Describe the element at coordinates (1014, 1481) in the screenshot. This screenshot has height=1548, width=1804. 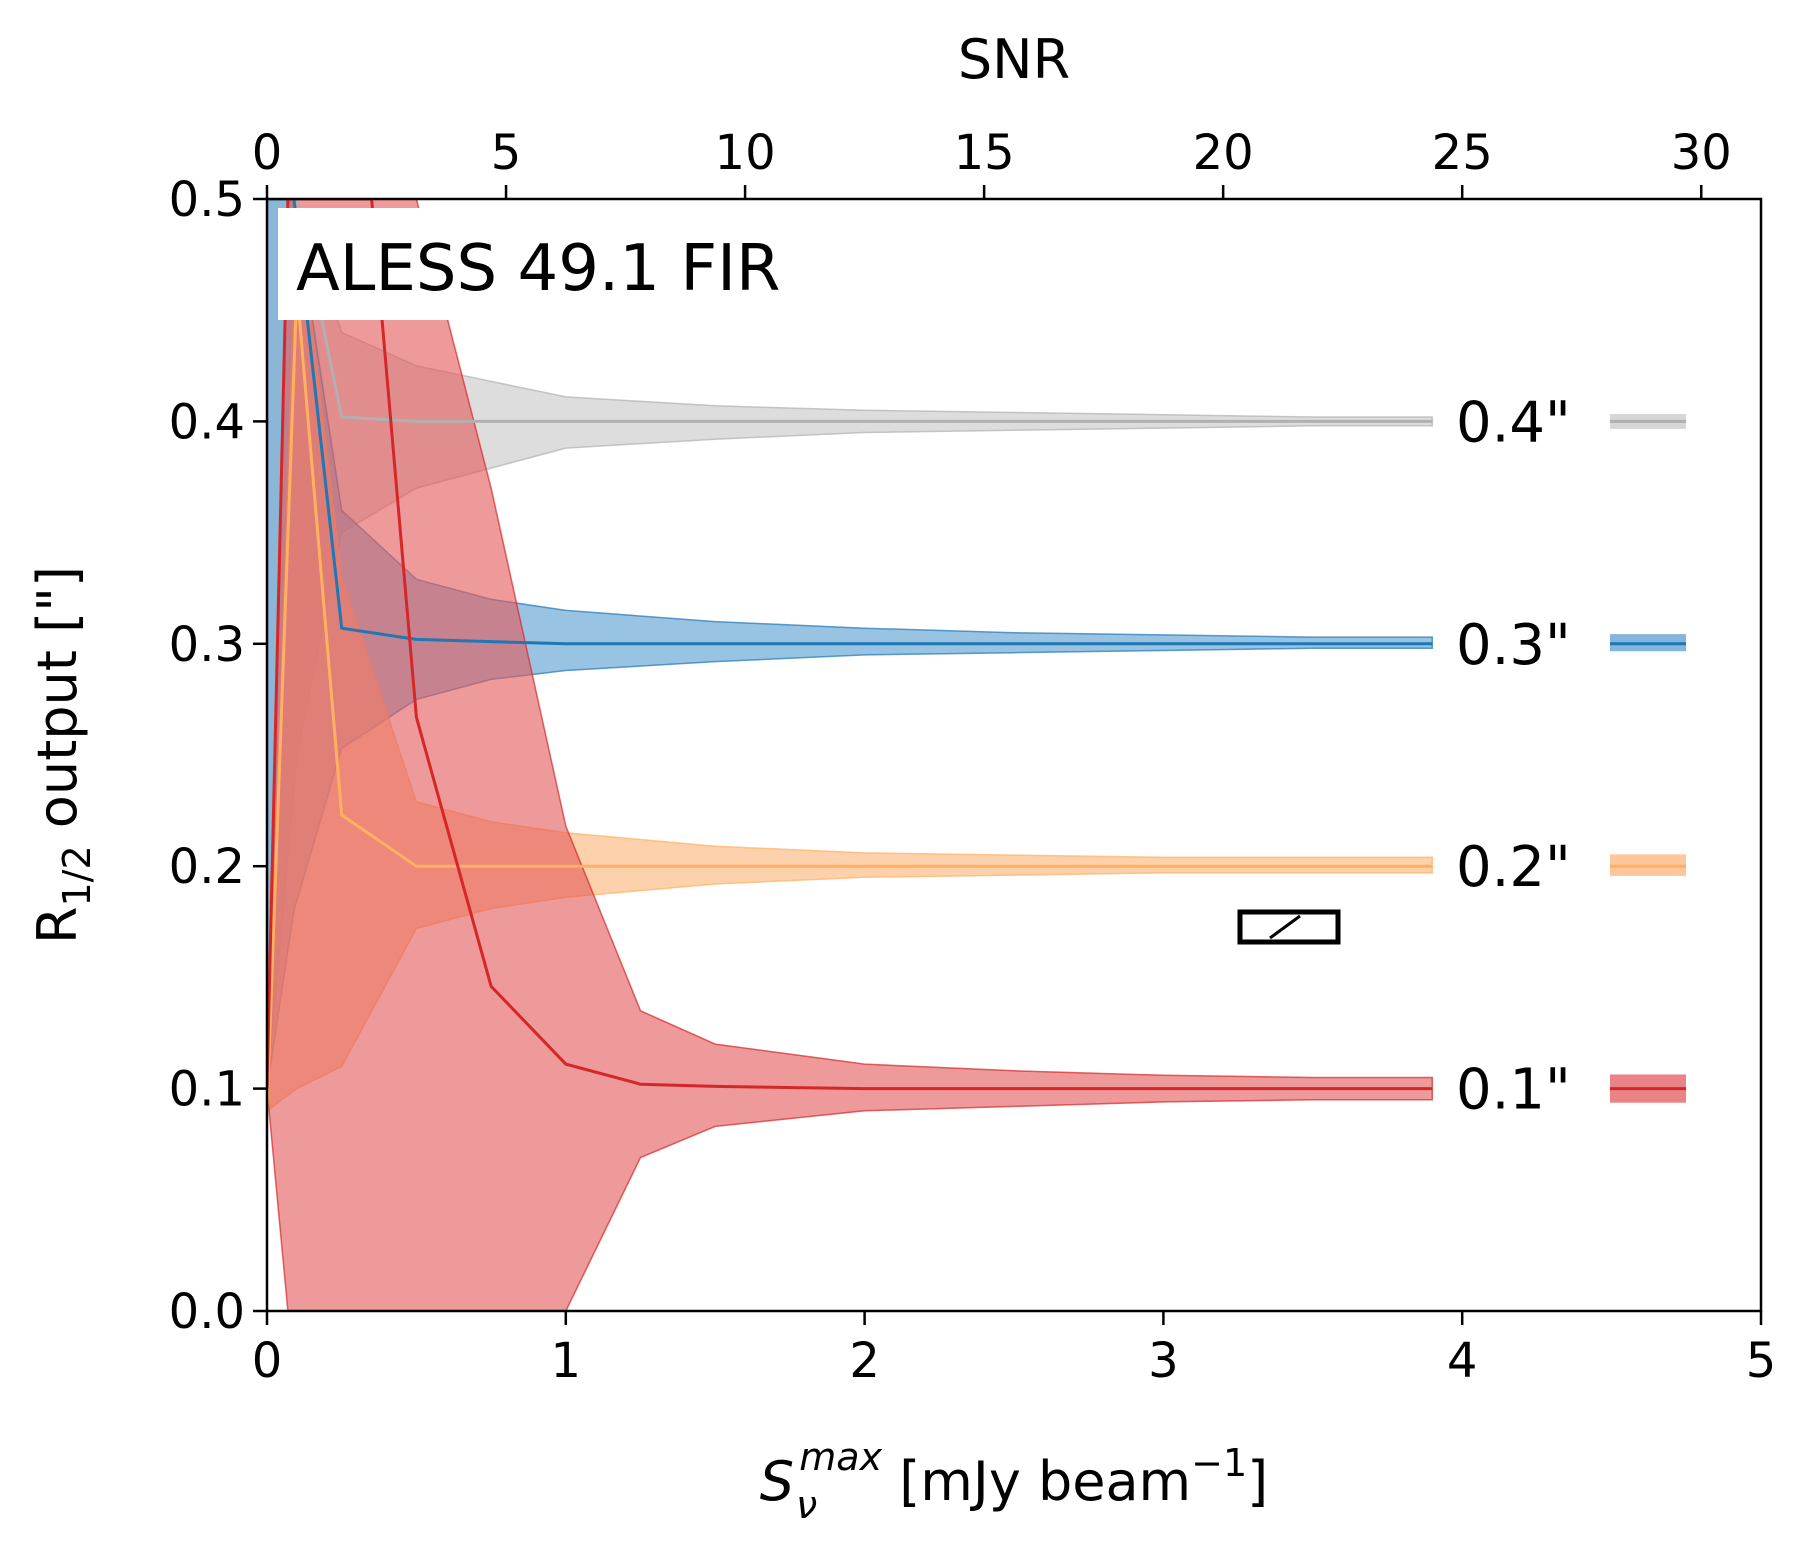
I see `x-axis-label: Sνmax [mJy beam−1]` at that location.